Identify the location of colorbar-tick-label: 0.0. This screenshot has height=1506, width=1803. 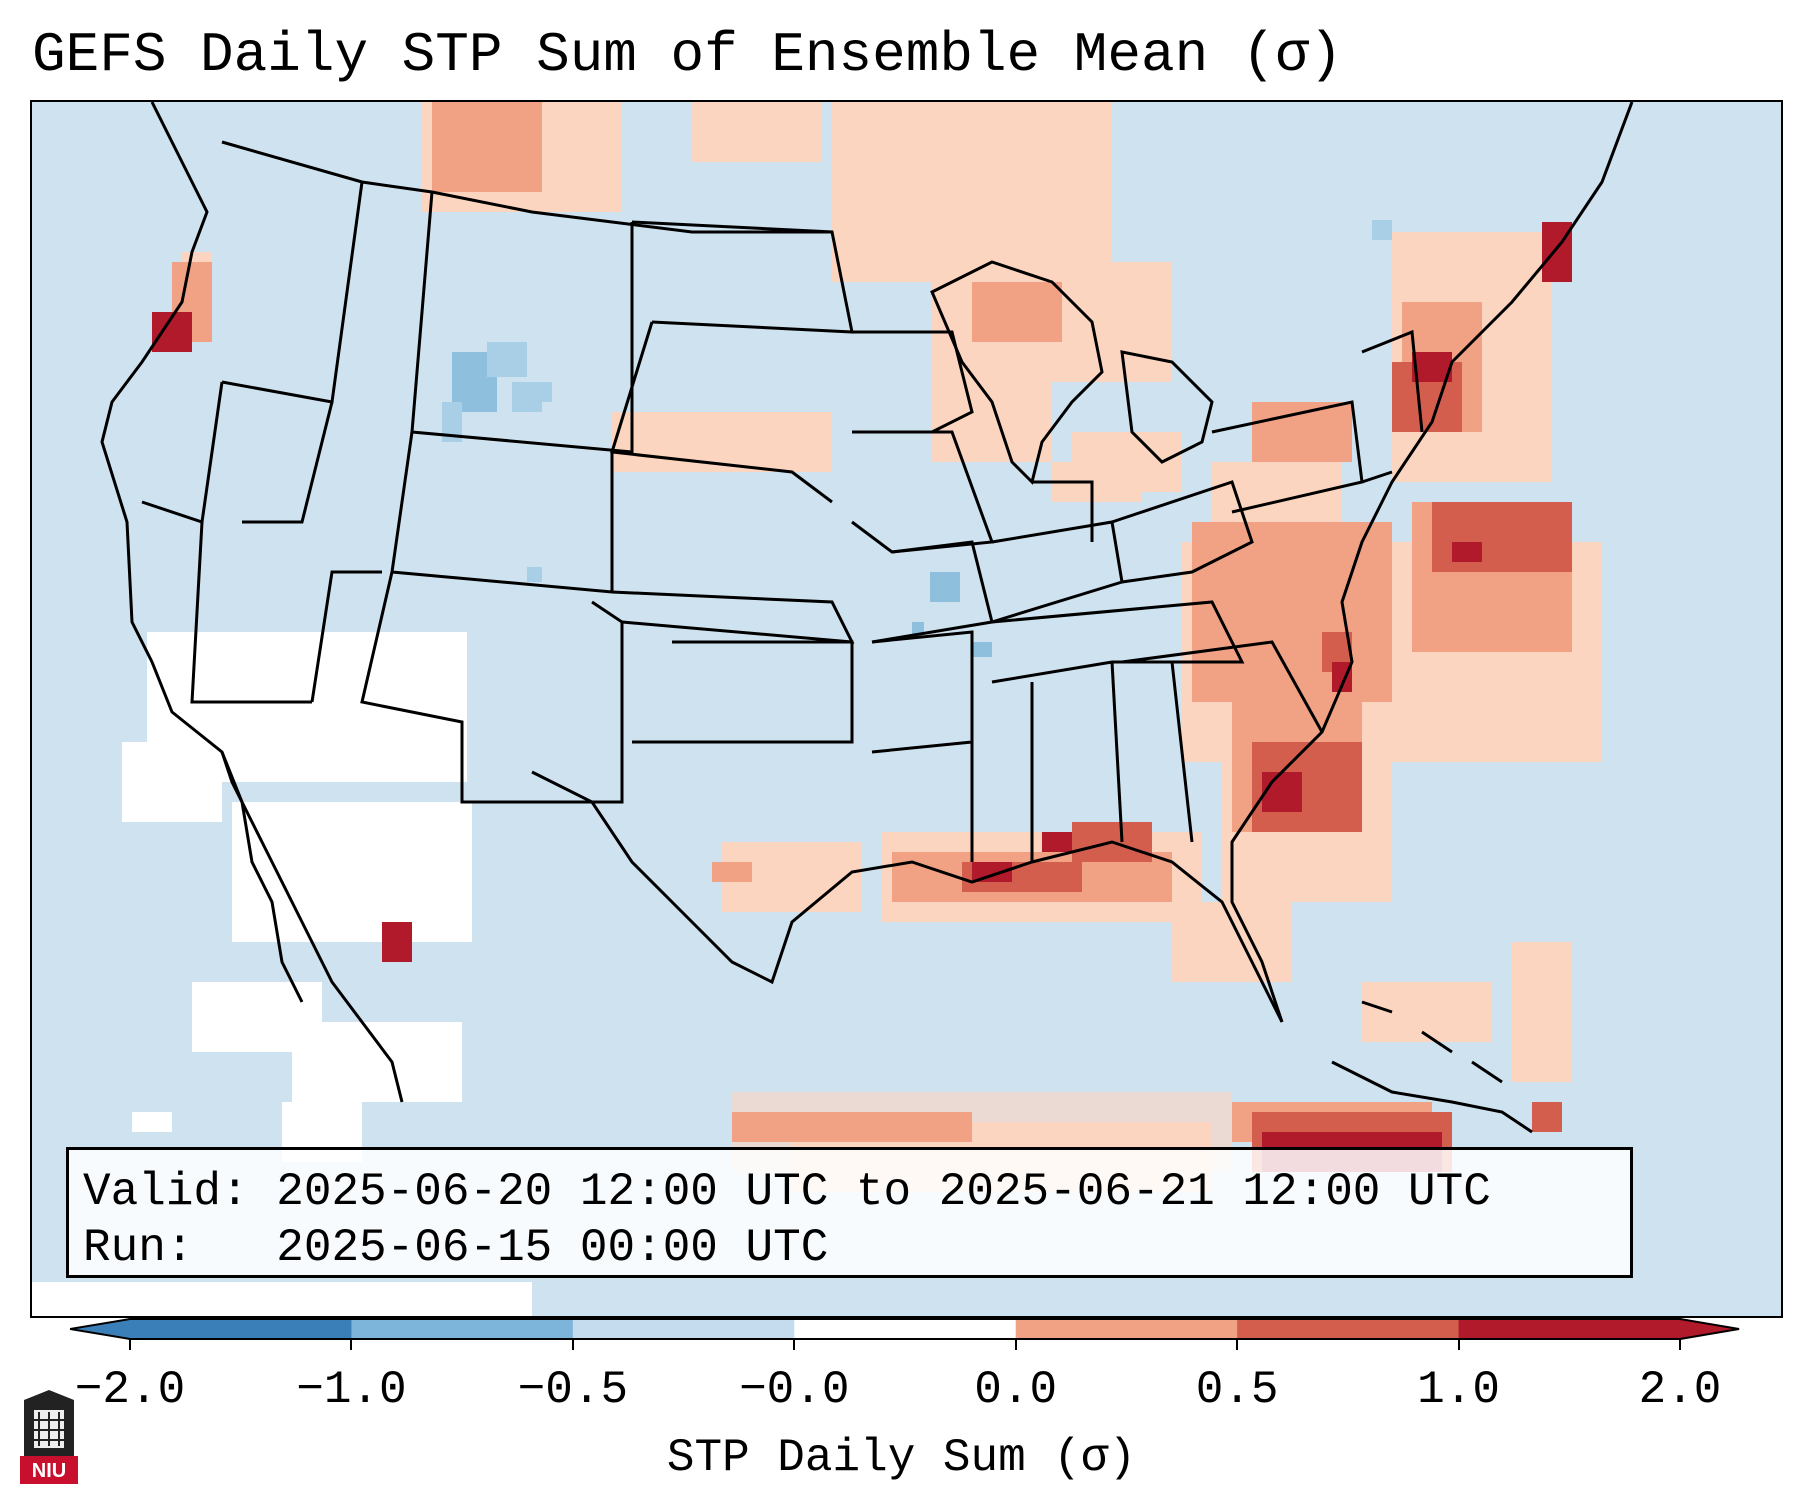
(1016, 1390).